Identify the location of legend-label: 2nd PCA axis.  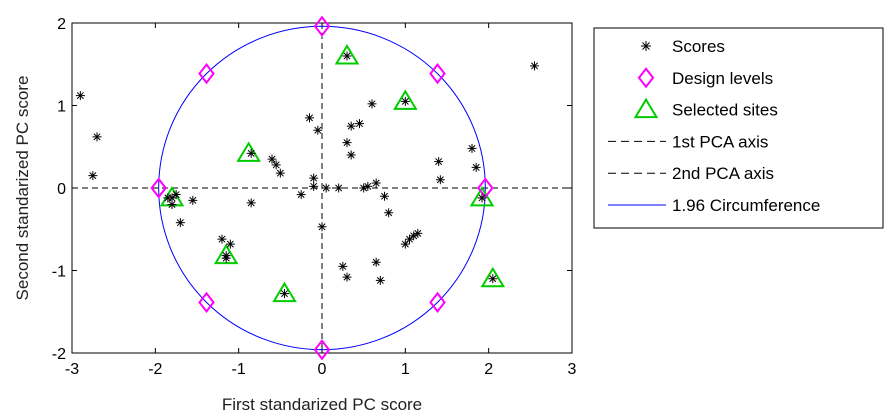
(723, 173).